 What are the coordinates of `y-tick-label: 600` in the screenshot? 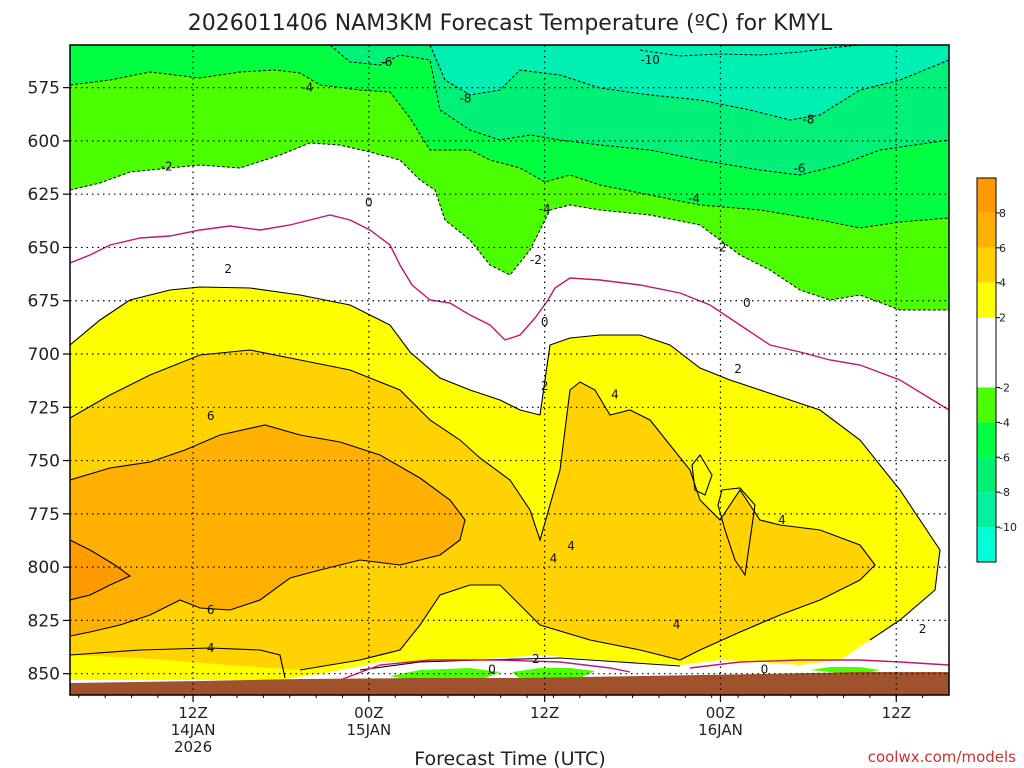 It's located at (44, 142).